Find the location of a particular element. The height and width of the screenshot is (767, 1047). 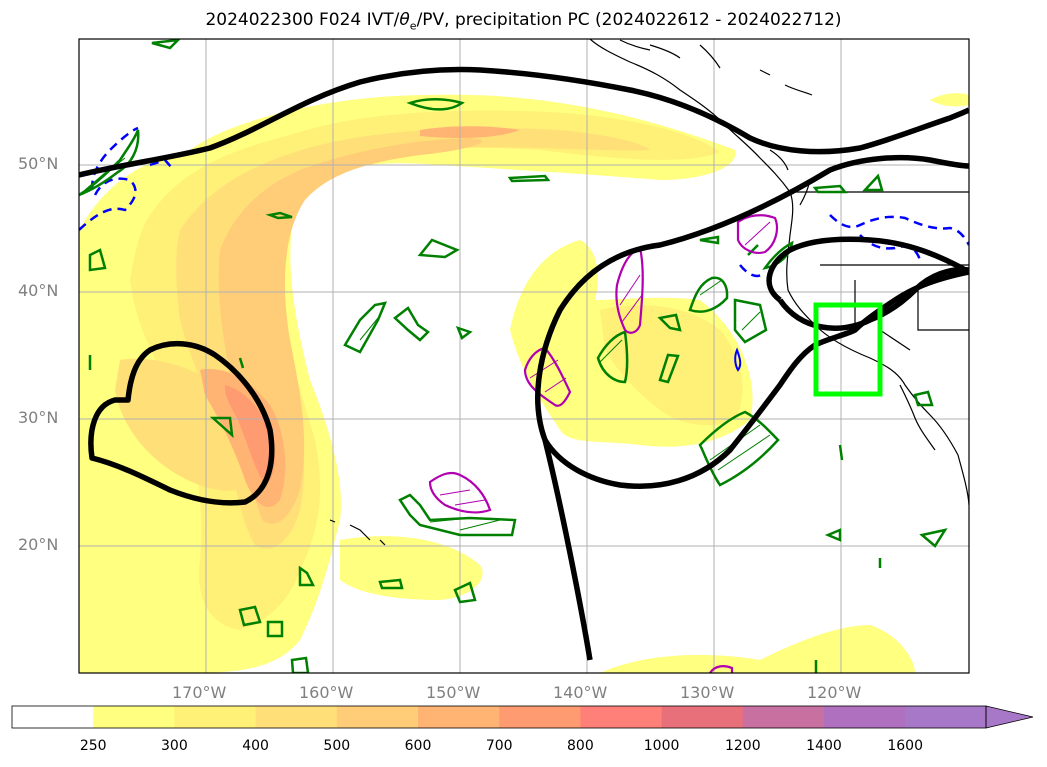

colorbar-tick-label: 250 is located at coordinates (93, 746).